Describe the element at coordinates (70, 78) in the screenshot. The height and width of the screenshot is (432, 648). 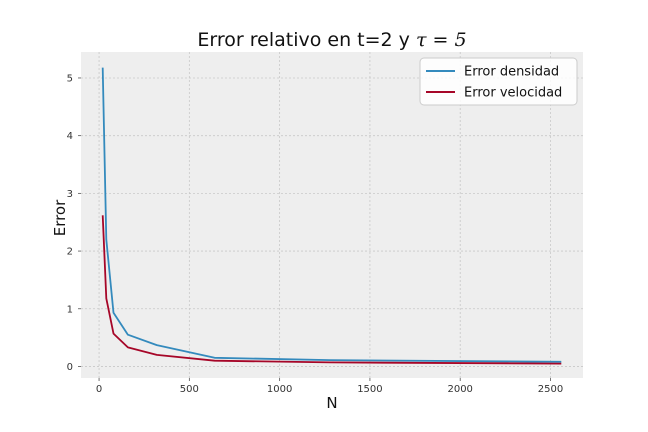
I see `y-tick-label: 5` at that location.